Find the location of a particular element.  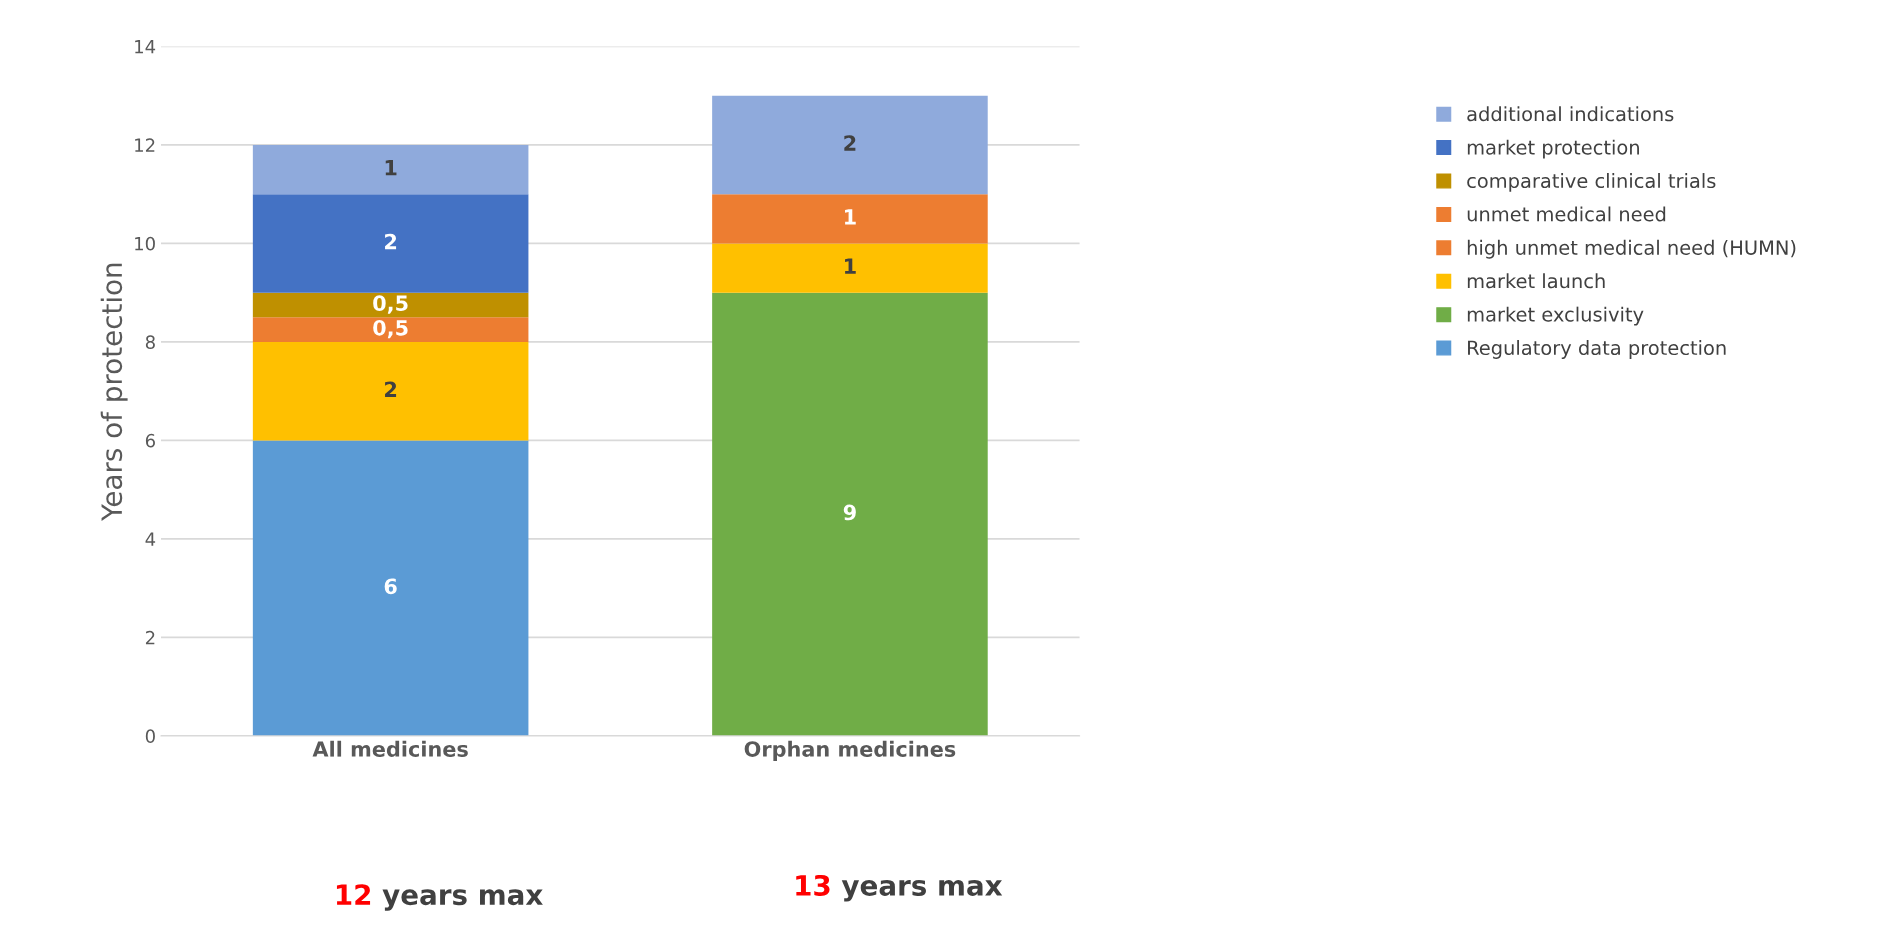

y-tick-label: 0 is located at coordinates (150, 736).